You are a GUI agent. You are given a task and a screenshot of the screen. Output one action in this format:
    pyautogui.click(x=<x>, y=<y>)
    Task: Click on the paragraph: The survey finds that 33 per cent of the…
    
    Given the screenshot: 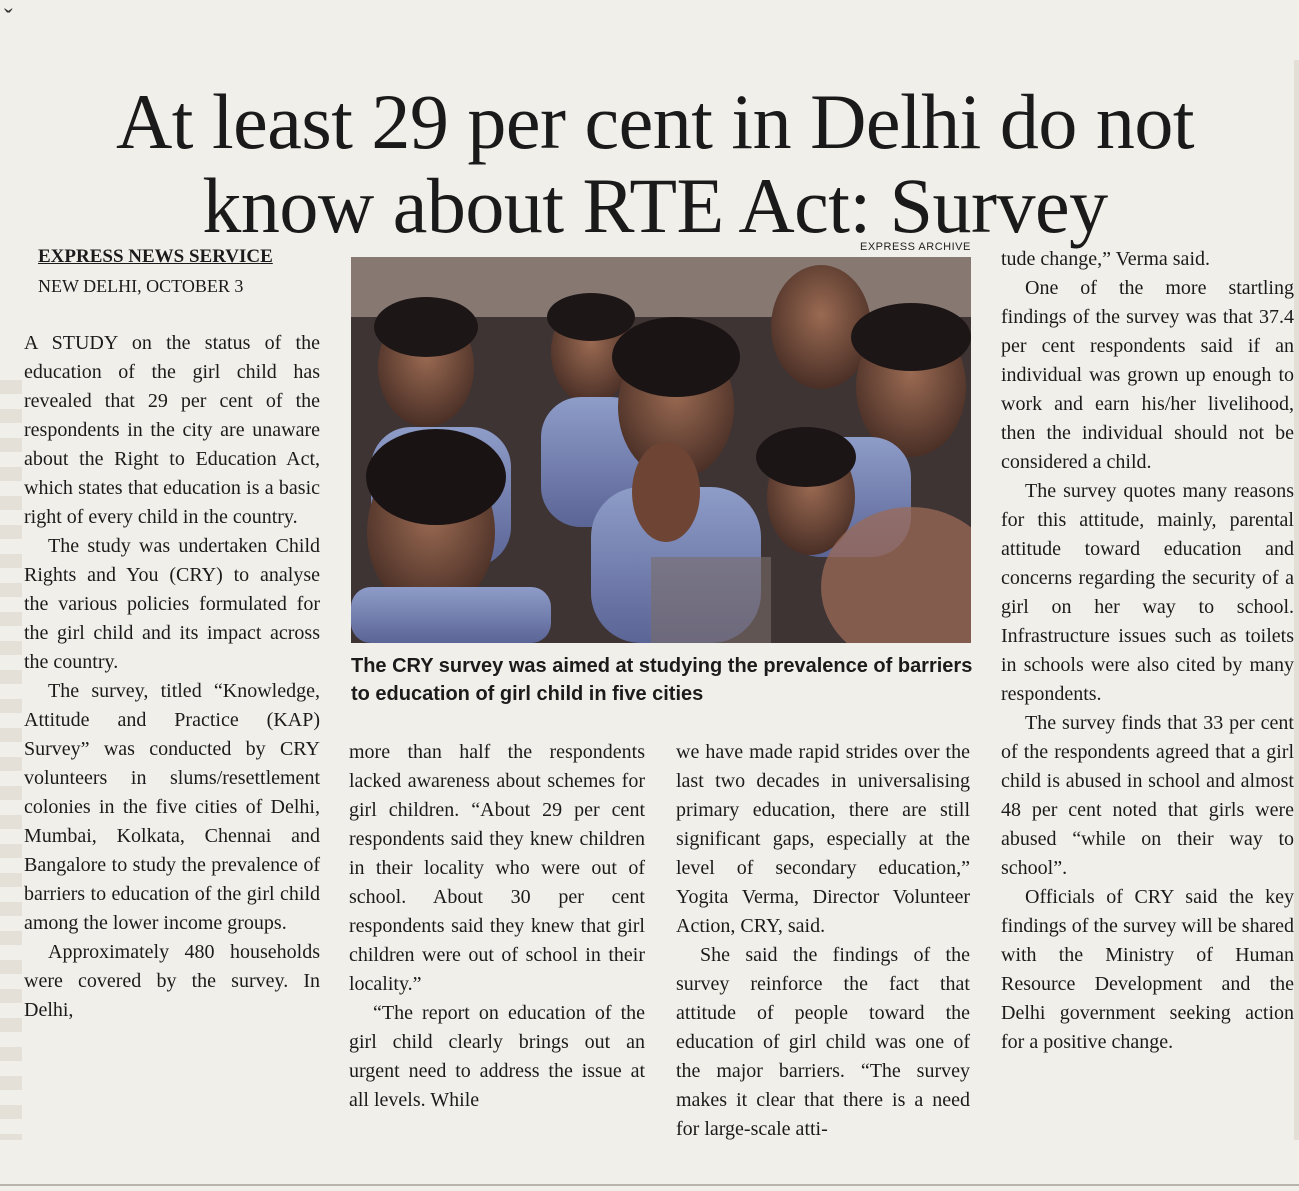 What is the action you would take?
    pyautogui.click(x=1147, y=795)
    